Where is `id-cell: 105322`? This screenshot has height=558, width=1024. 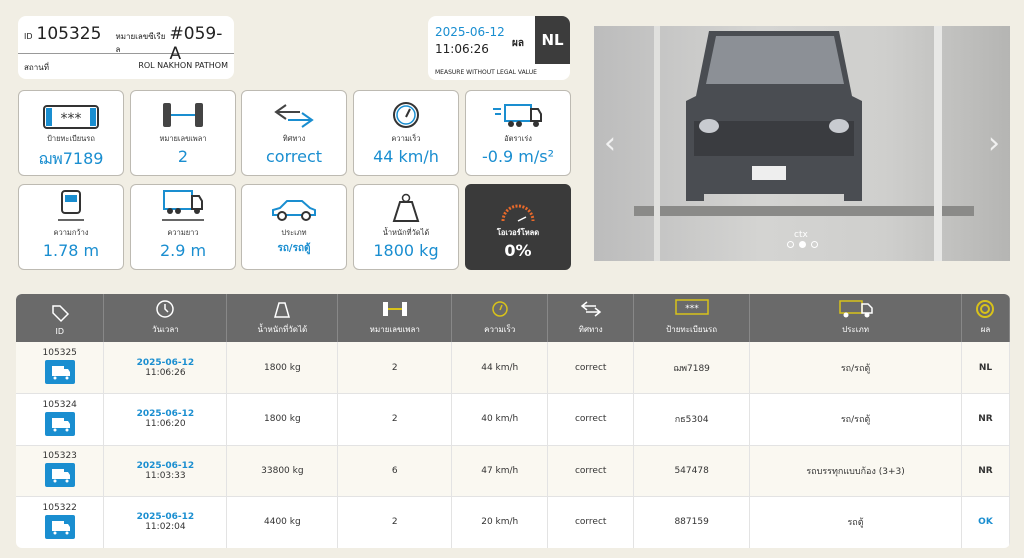
id-cell: 105322 is located at coordinates (60, 522).